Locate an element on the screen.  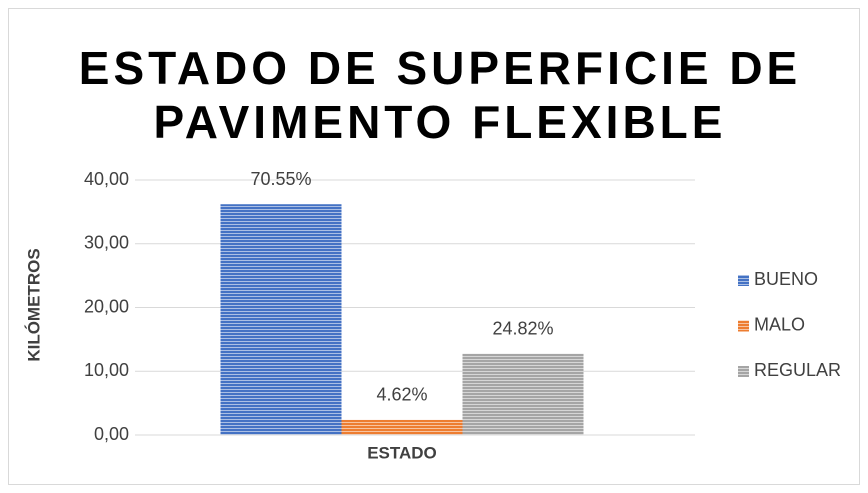
chart-title: ESTADO DE SUPERFICIE DE is located at coordinates (440, 68).